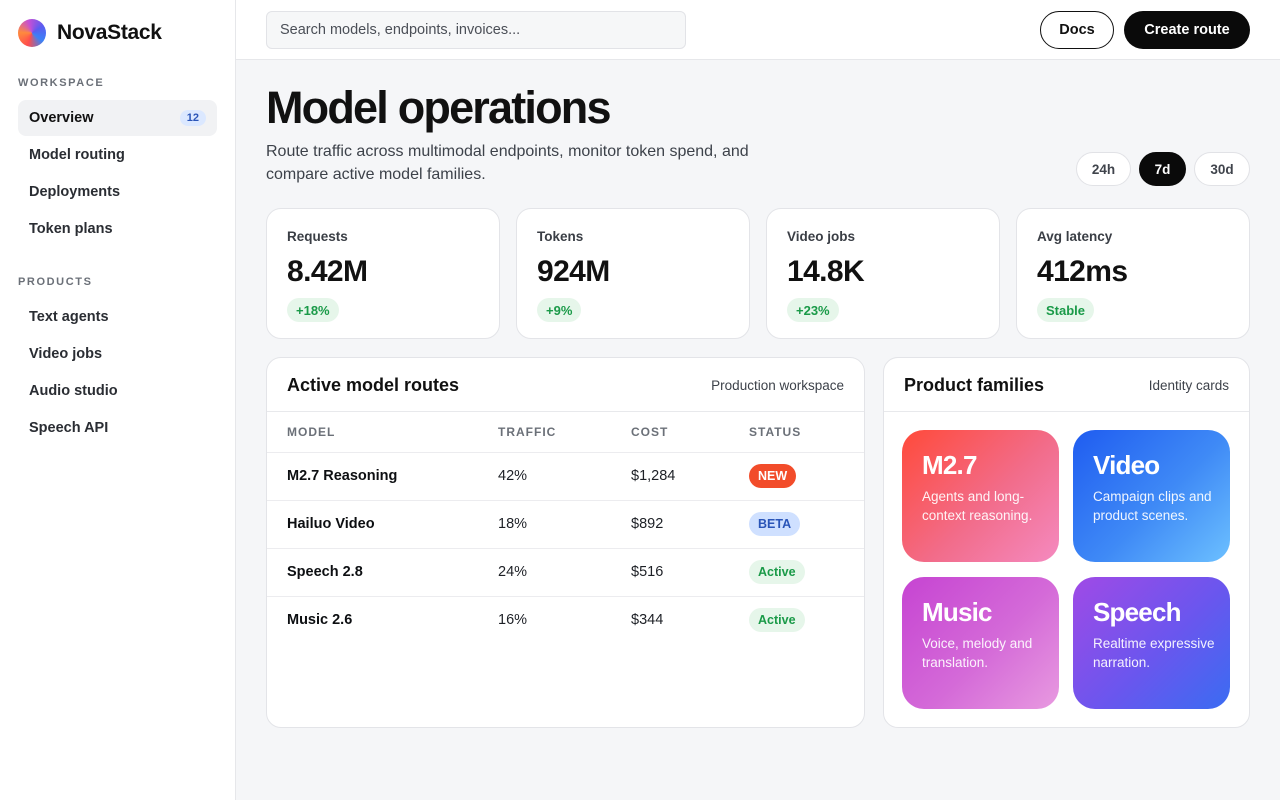  I want to click on sidebar-item-audio-studio: Audio studio, so click(117, 391).